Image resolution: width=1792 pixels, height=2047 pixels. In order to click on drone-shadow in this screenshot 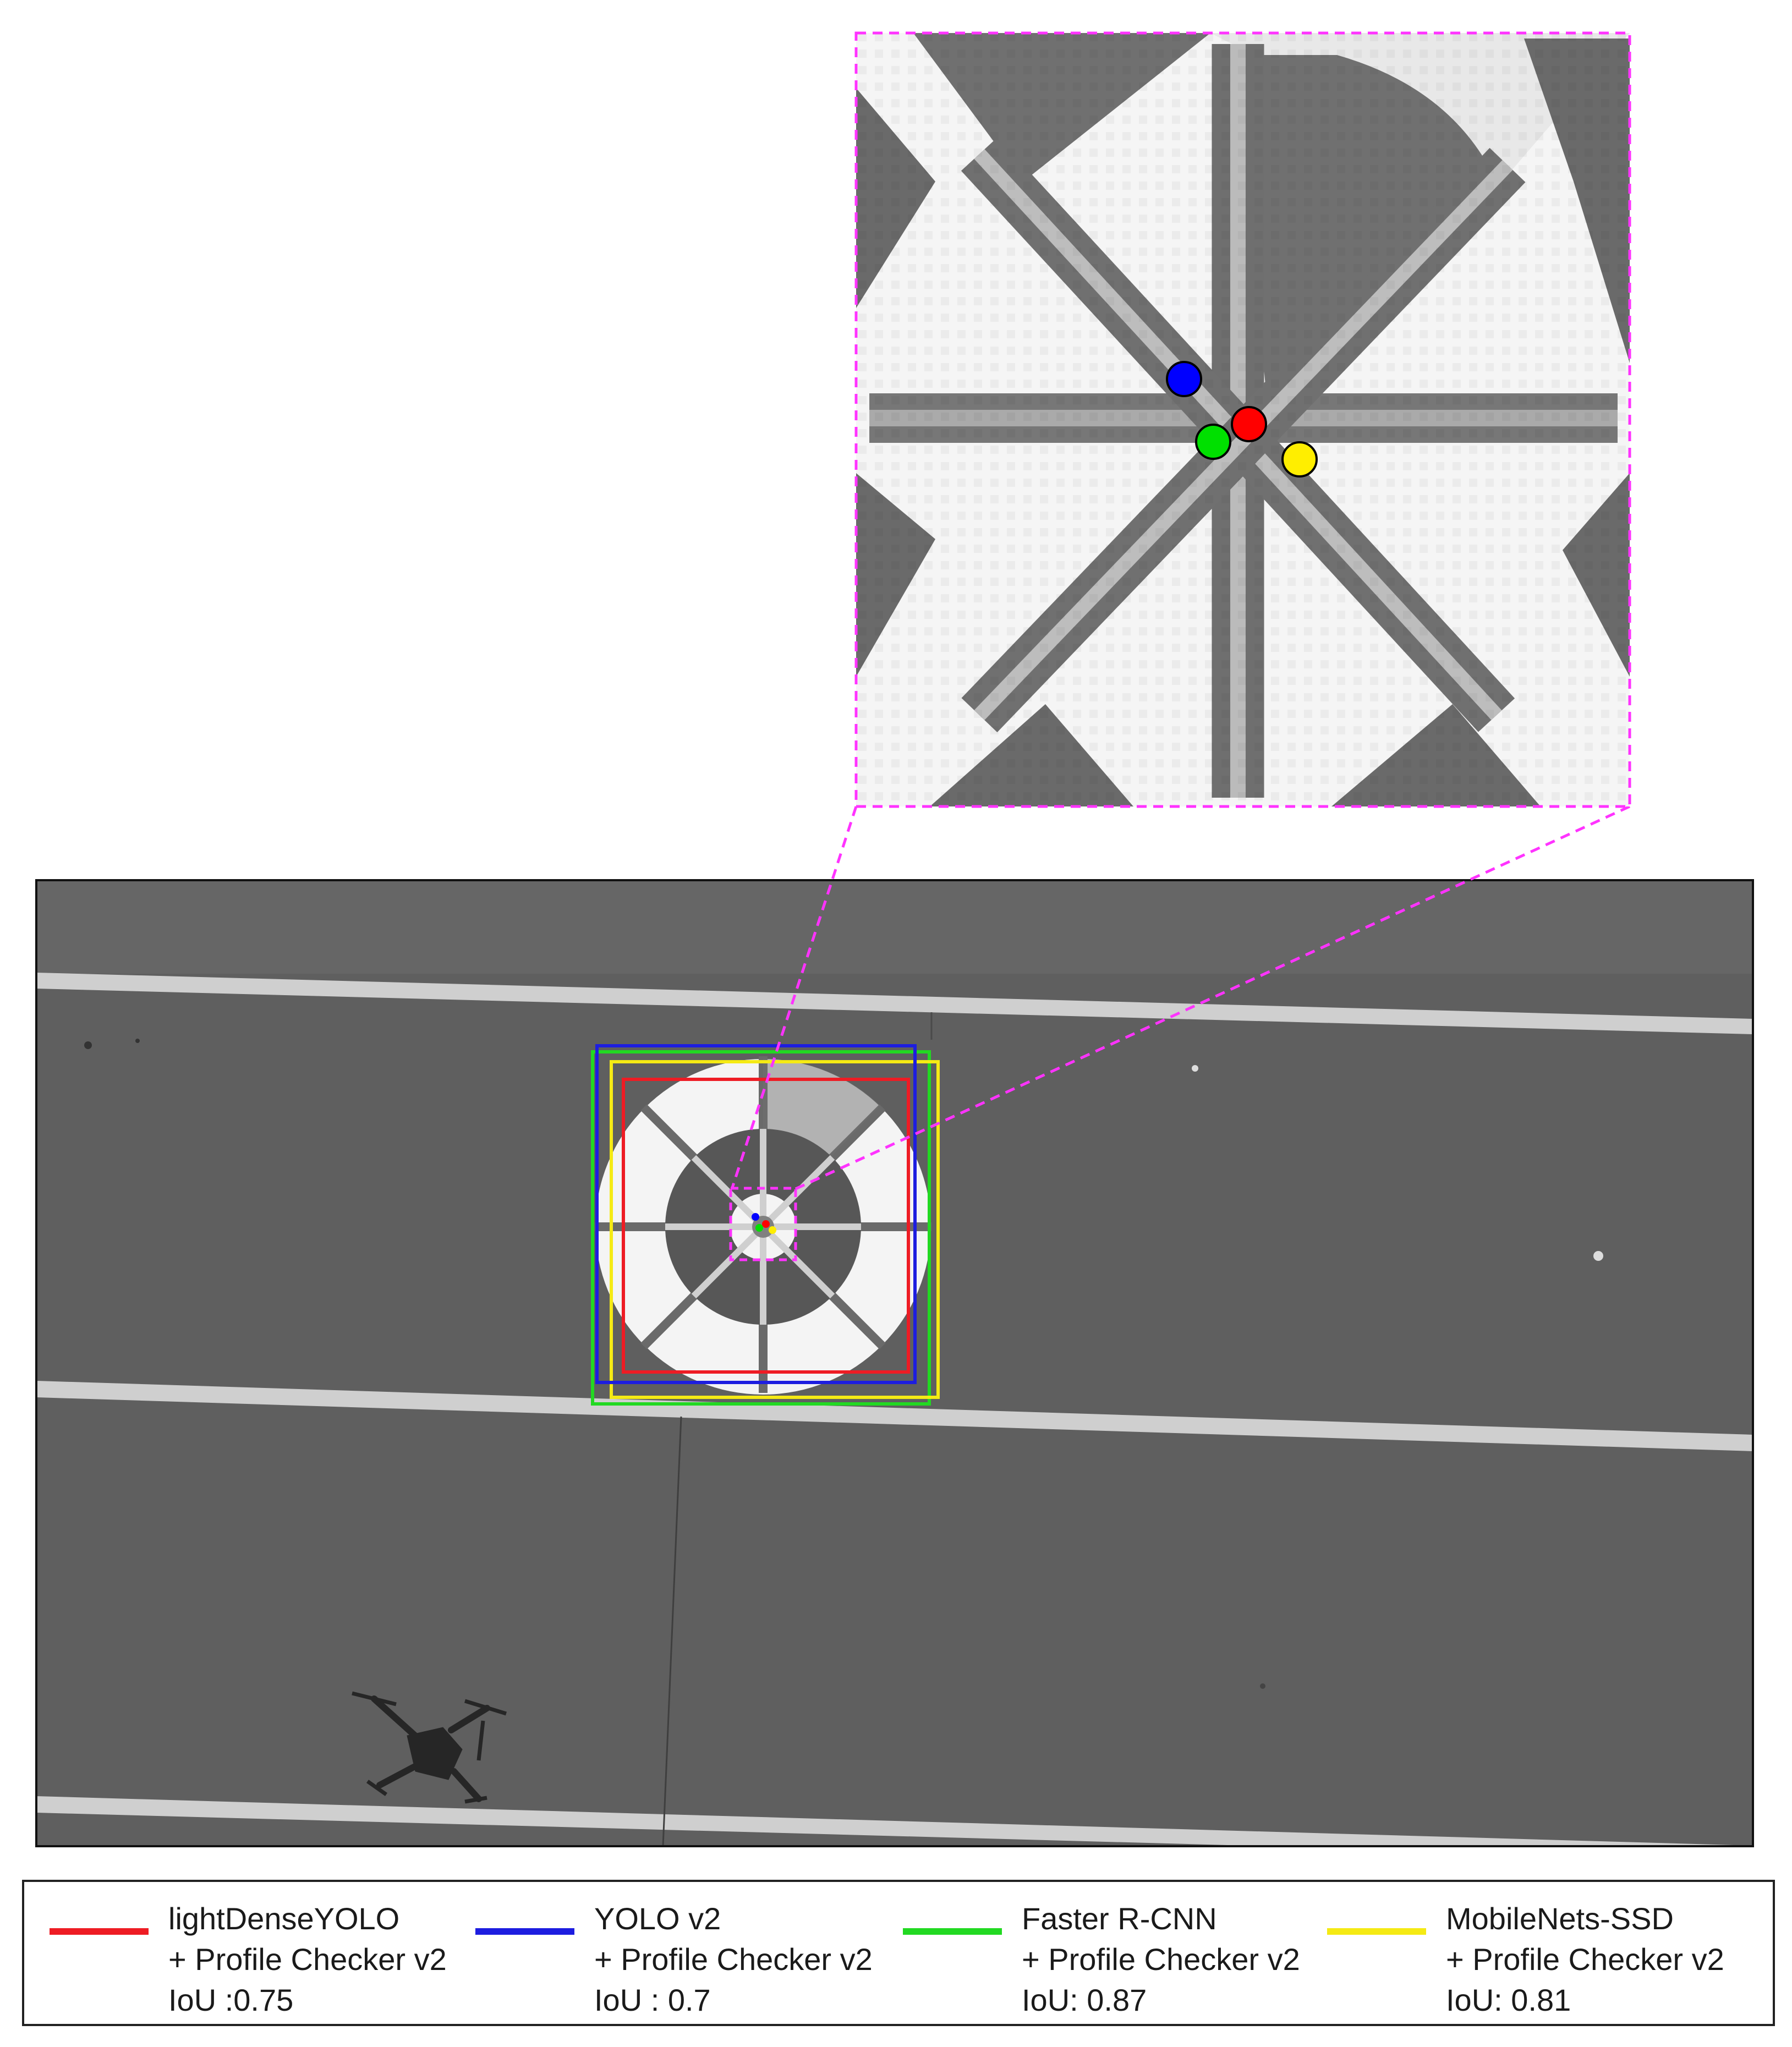, I will do `click(429, 1747)`.